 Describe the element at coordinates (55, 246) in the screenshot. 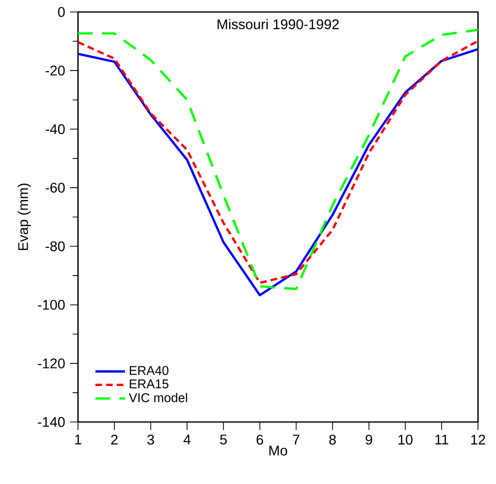

I see `y-tick-label: -80` at that location.